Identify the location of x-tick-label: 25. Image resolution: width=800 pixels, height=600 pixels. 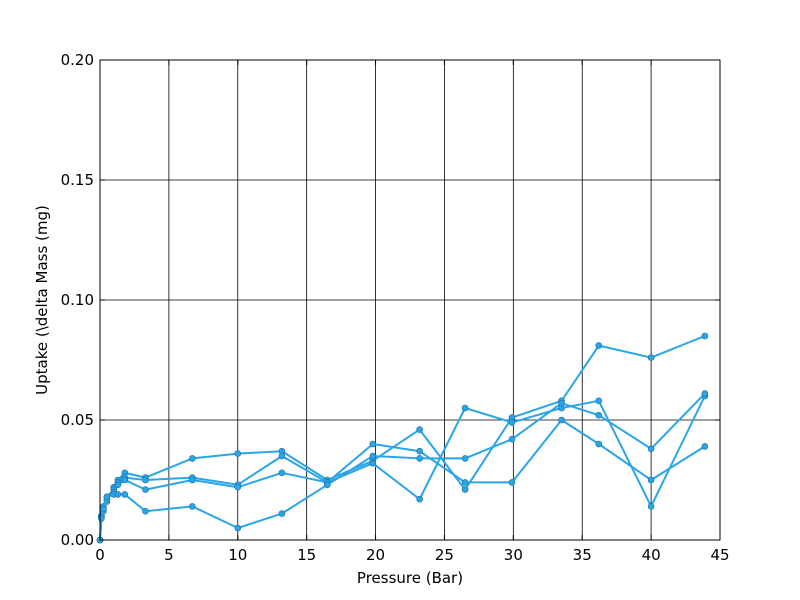
(444, 555).